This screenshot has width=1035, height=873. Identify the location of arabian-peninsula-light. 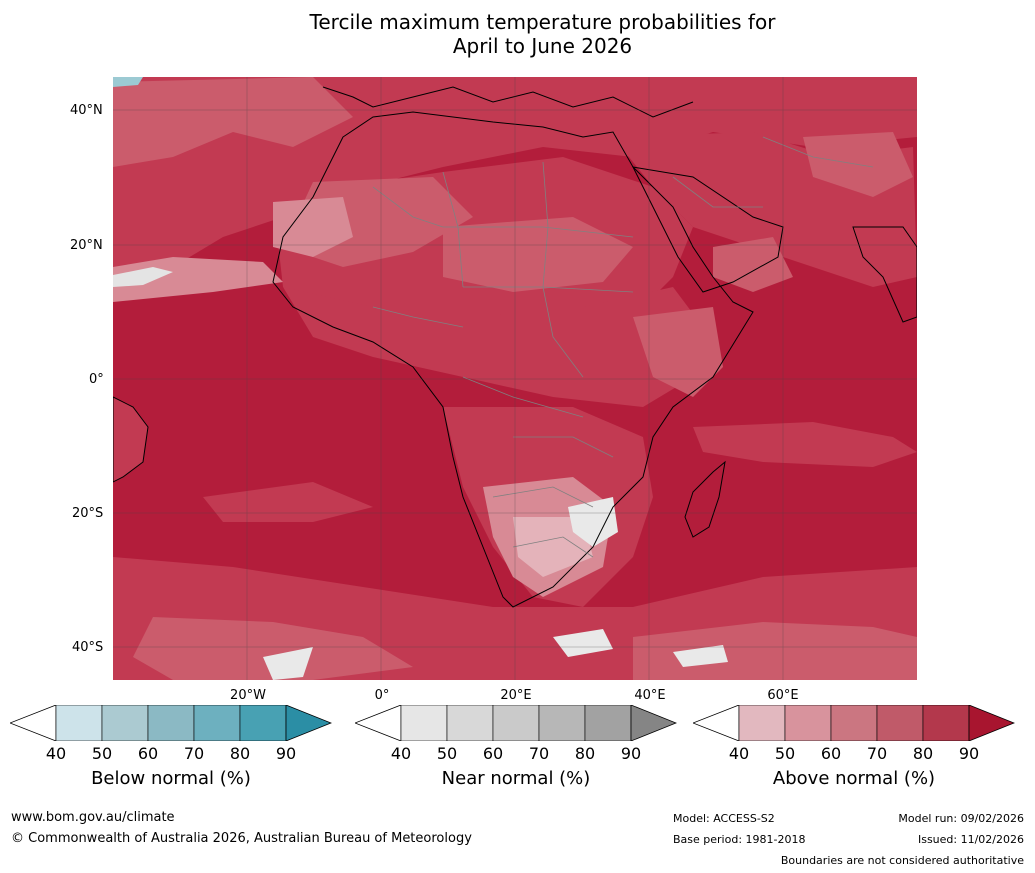
(753, 264).